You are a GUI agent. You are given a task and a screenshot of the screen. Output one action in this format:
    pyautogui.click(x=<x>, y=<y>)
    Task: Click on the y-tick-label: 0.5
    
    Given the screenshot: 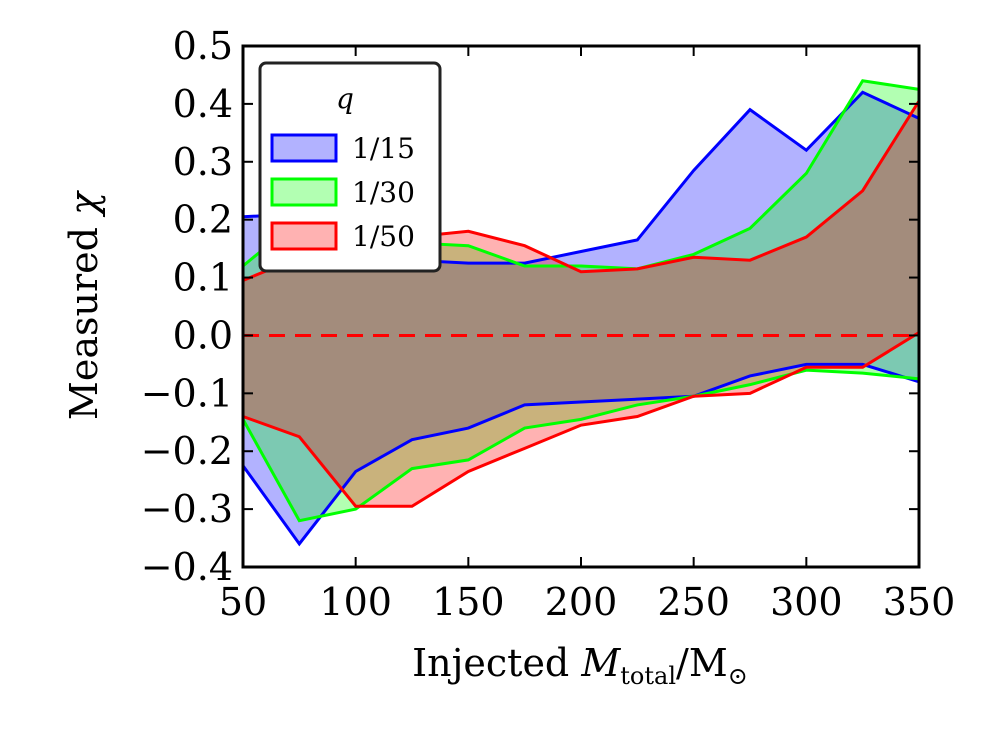 What is the action you would take?
    pyautogui.click(x=203, y=46)
    